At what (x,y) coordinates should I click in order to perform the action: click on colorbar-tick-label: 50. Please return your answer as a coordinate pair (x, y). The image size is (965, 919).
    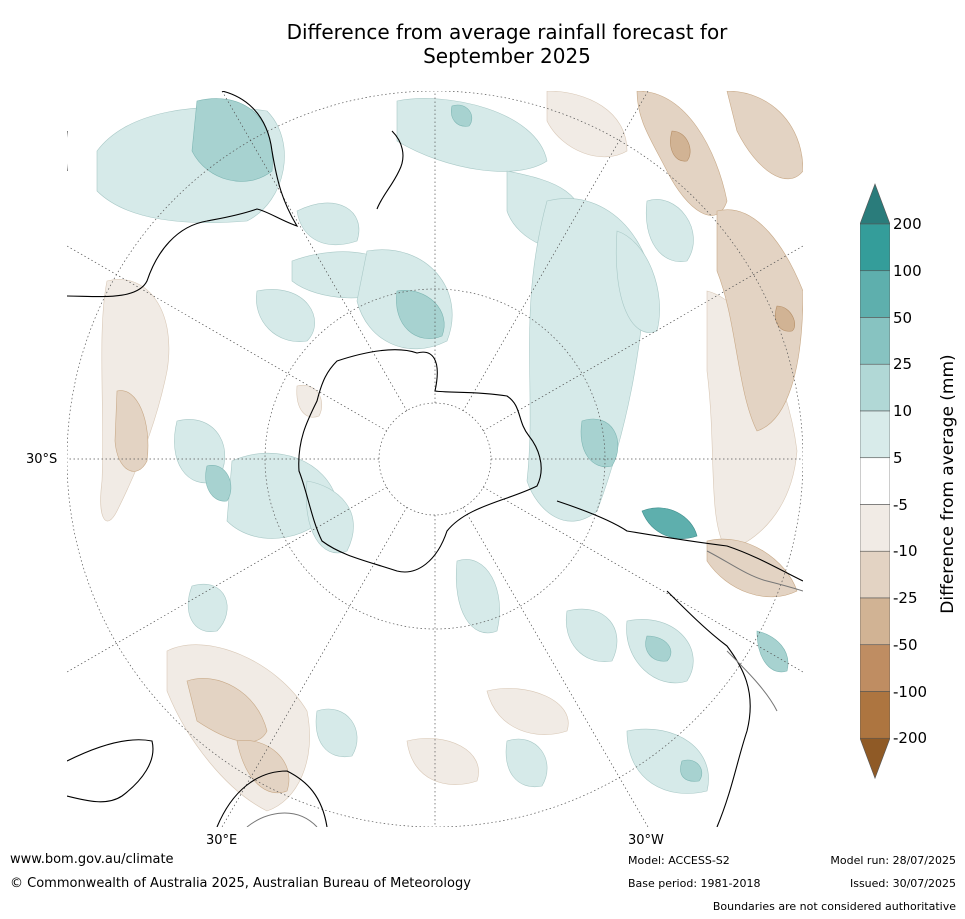
    Looking at the image, I should click on (903, 317).